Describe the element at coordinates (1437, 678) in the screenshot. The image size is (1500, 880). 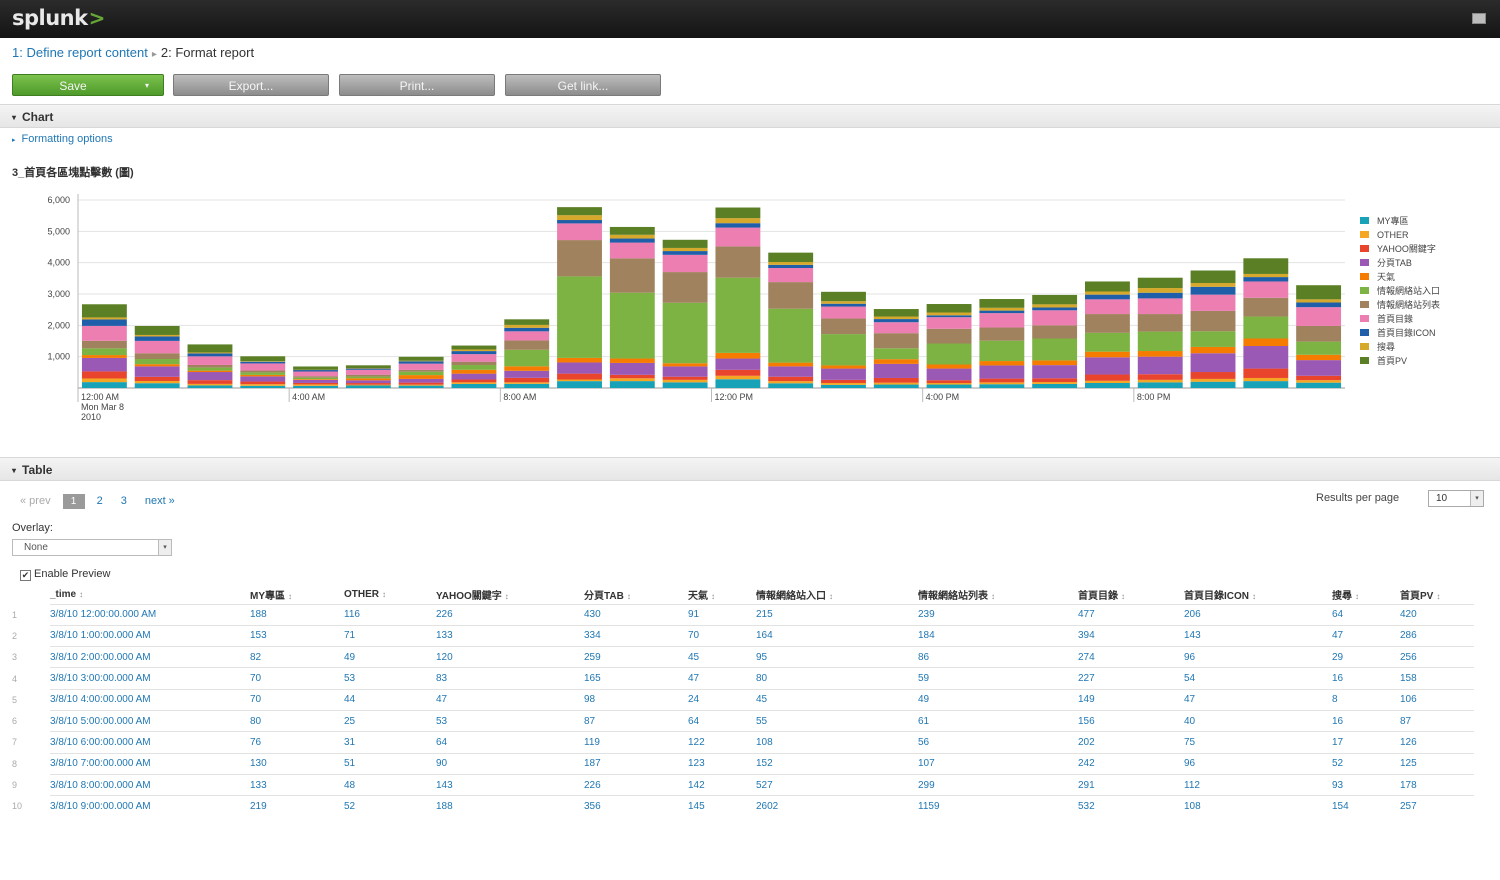
I see `table-cell: 158` at that location.